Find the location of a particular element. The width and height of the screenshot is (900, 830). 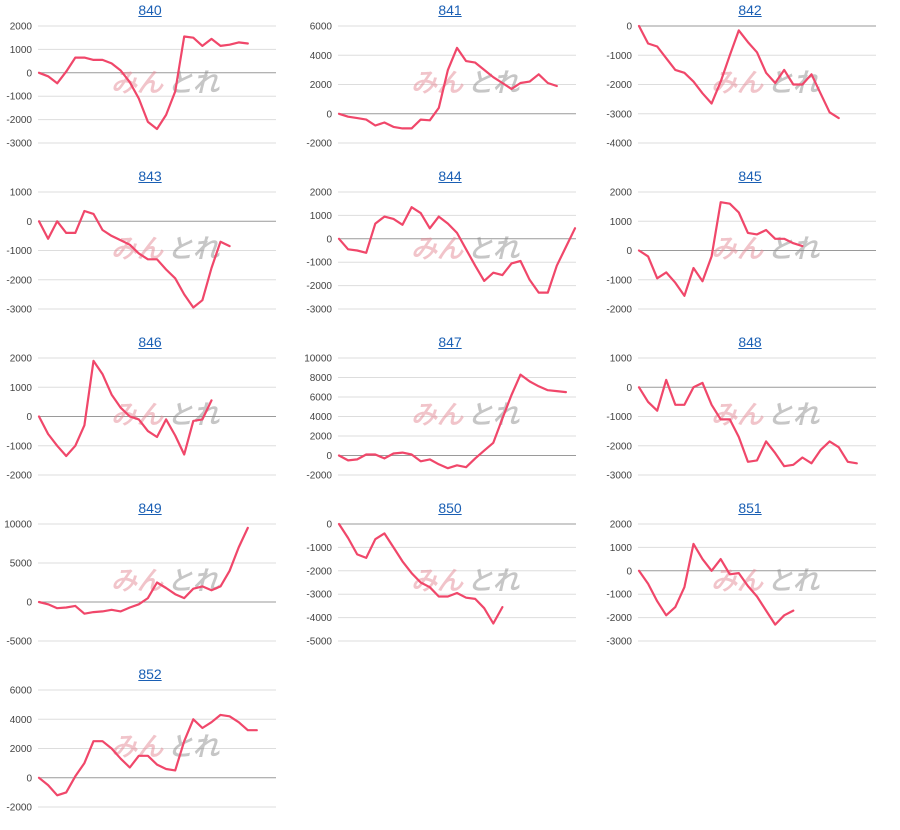

chart-title-link: 847 is located at coordinates (450, 342).